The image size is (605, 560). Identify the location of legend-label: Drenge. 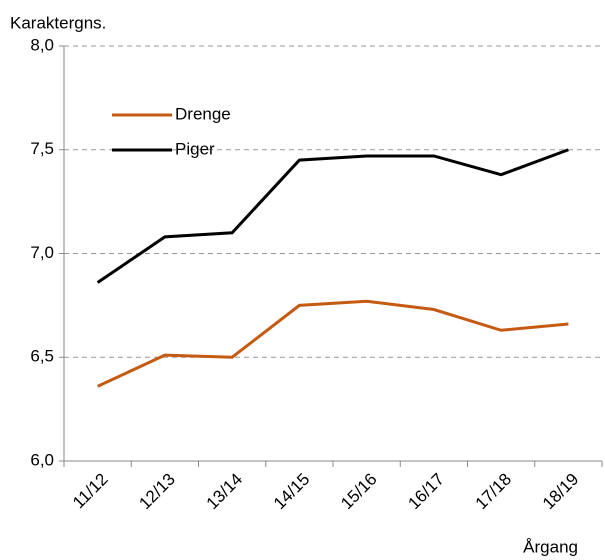
(203, 113).